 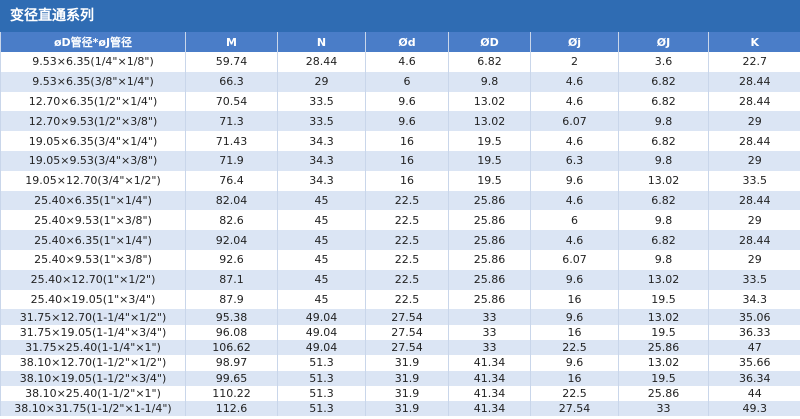 What do you see at coordinates (231, 409) in the screenshot?
I see `table-cell: 112.6` at bounding box center [231, 409].